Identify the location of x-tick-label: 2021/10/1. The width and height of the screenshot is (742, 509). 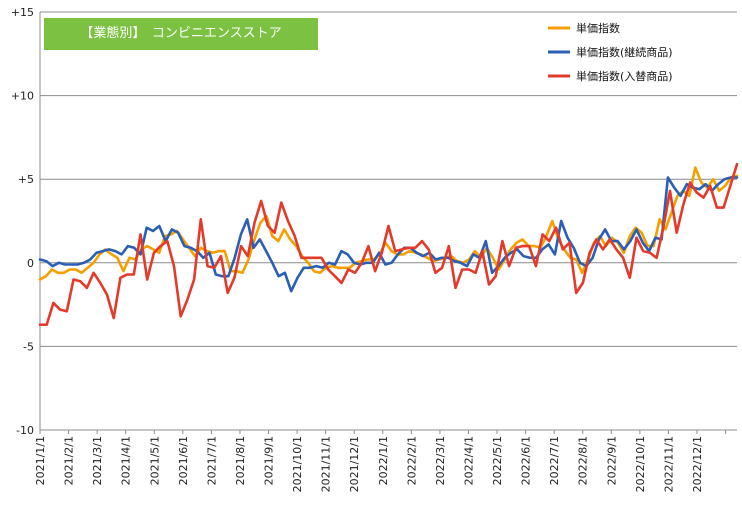
(297, 464).